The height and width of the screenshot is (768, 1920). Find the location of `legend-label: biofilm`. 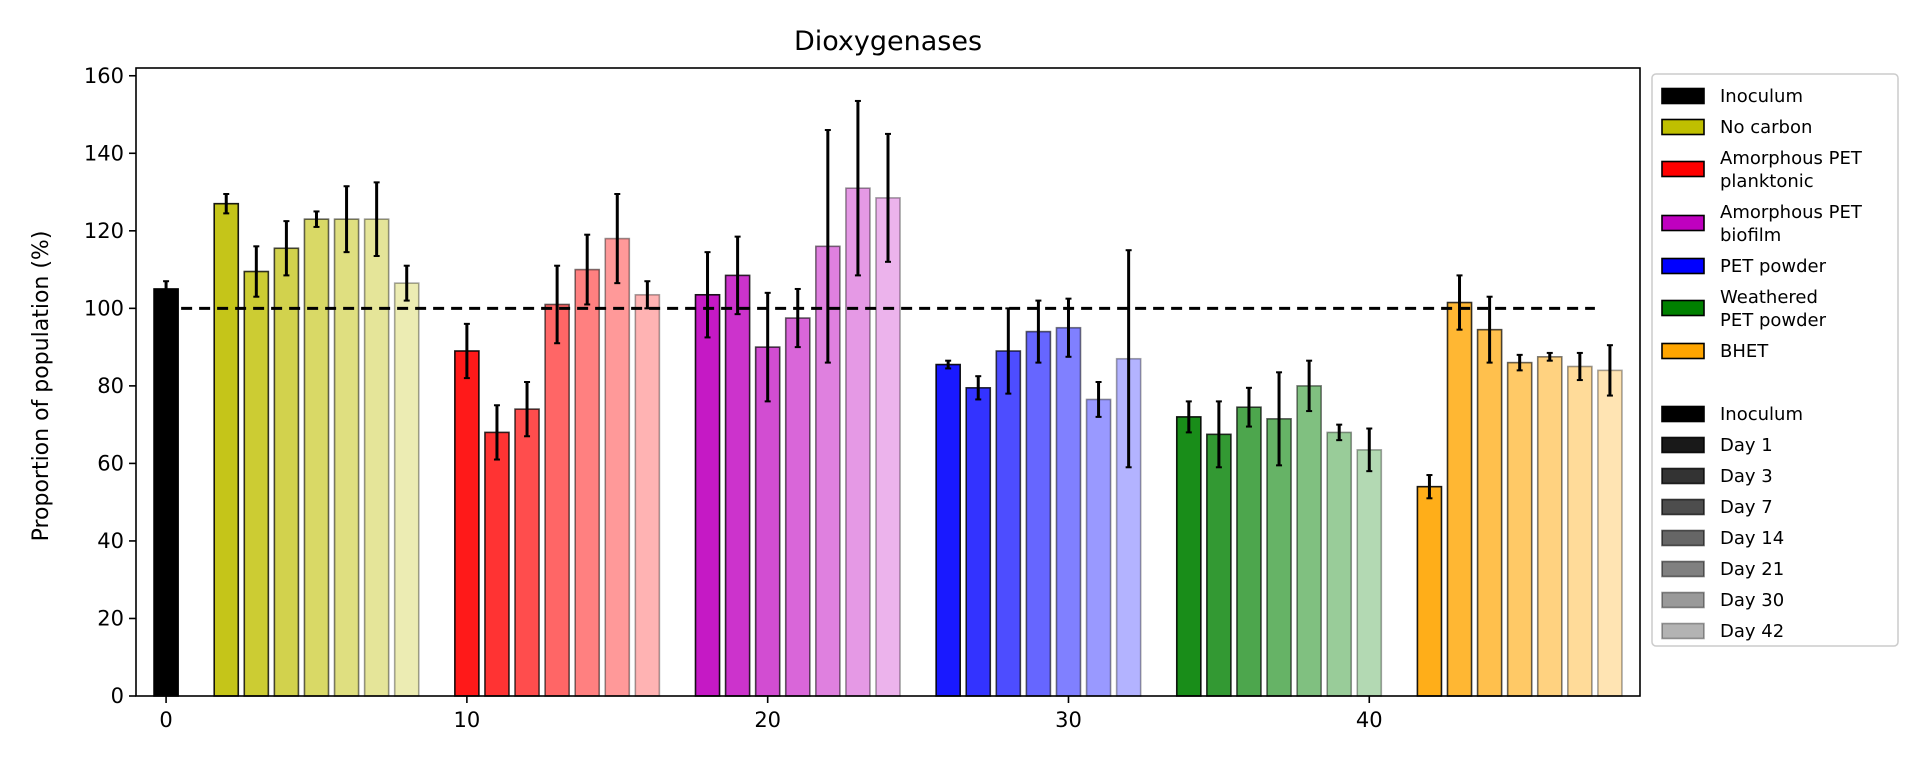

legend-label: biofilm is located at coordinates (1750, 235).